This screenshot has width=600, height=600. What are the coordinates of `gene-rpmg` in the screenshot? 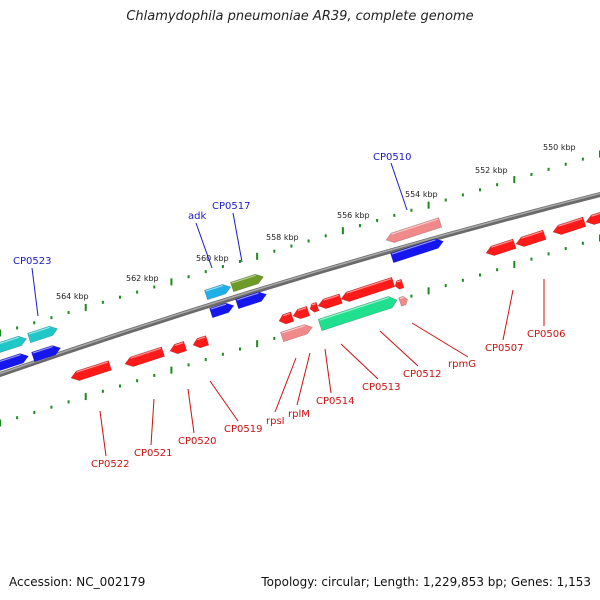 It's located at (403, 301).